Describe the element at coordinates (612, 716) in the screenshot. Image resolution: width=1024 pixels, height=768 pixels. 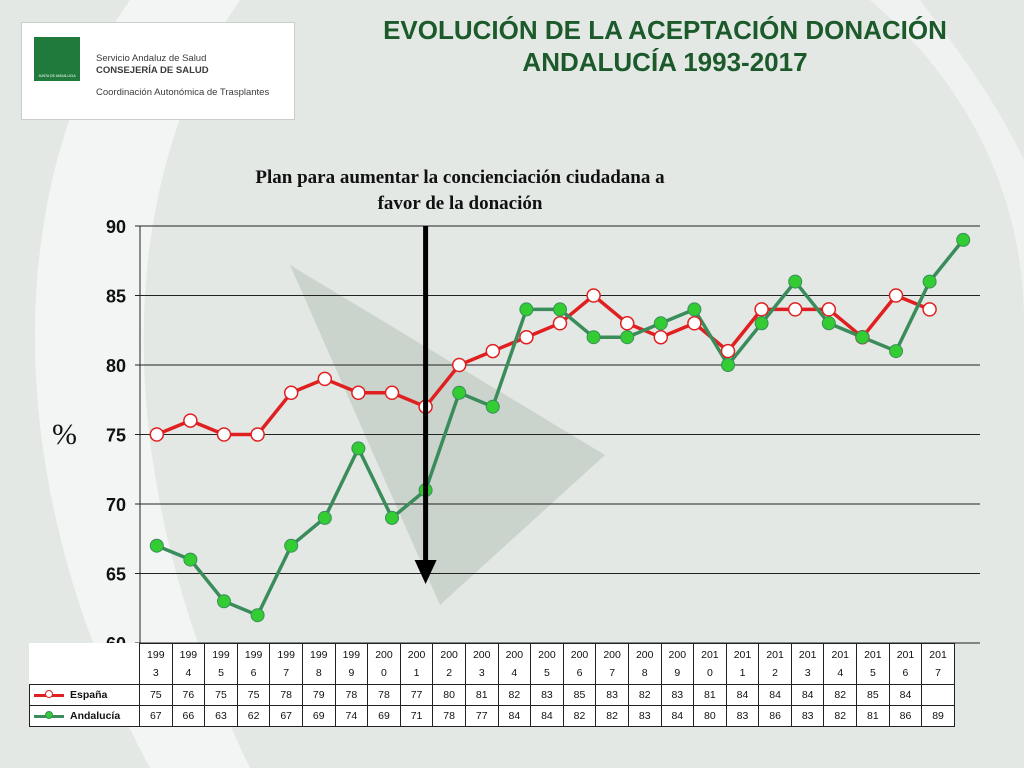
I see `table-cell-andalucia-2007: 82` at that location.